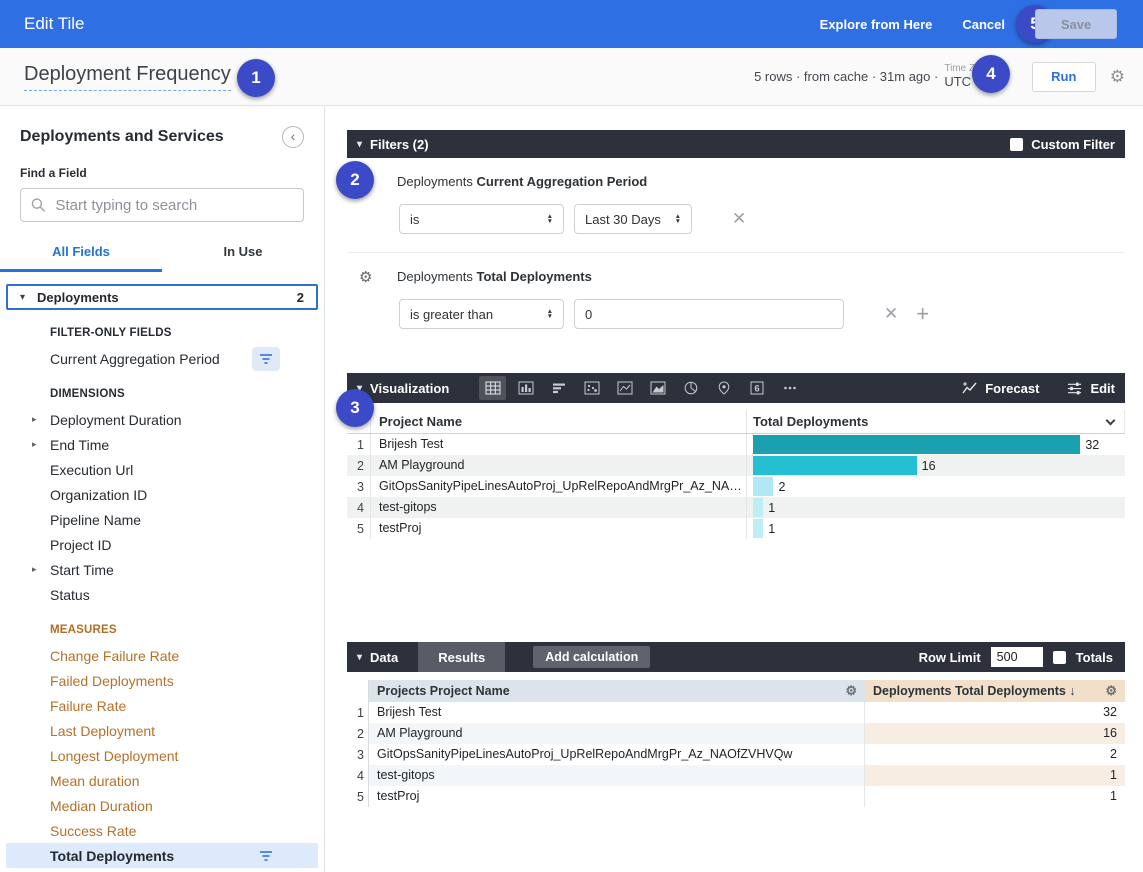 Image resolution: width=1143 pixels, height=872 pixels. I want to click on sidebar-field-median-duration: Median Duration, so click(162, 805).